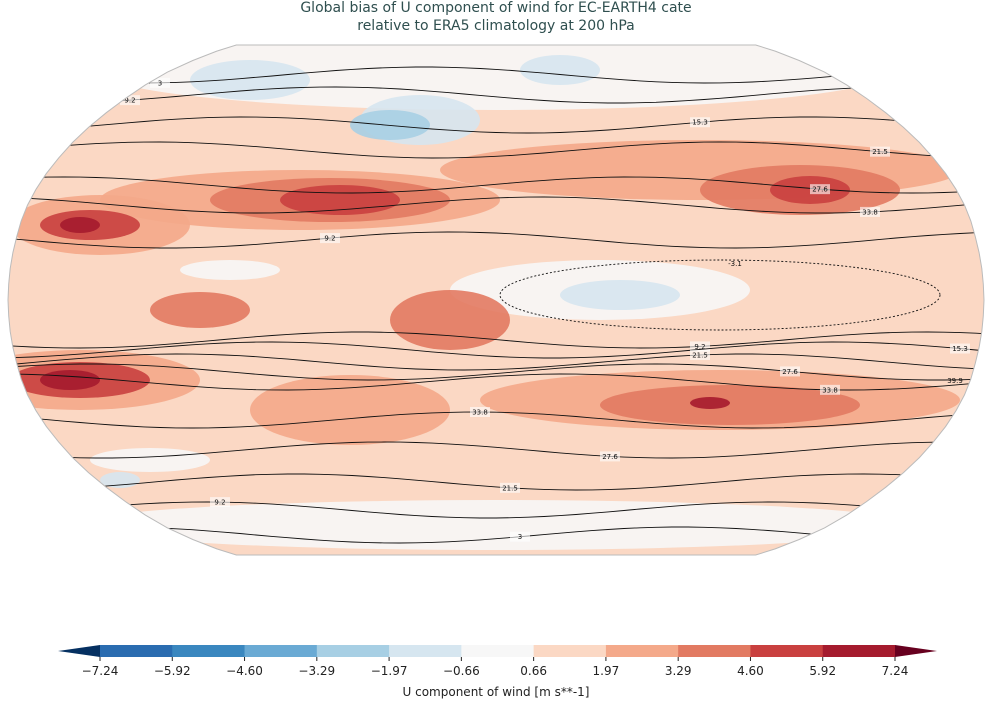  I want to click on colorbar-tick-label: −3.29, so click(316, 671).